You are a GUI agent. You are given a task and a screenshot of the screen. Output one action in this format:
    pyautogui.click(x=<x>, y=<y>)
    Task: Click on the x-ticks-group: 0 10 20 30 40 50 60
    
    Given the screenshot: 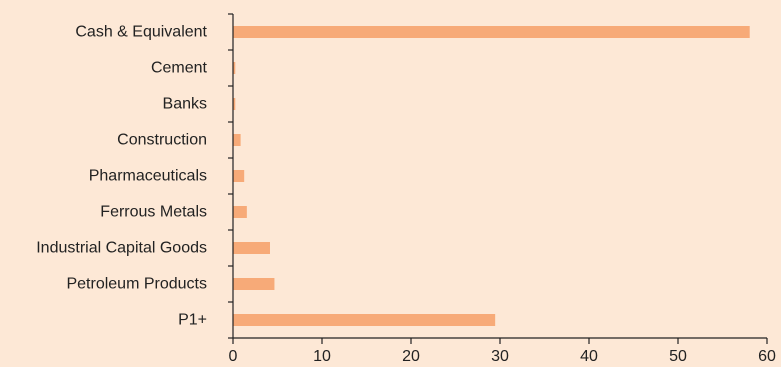 What is the action you would take?
    pyautogui.click(x=502, y=351)
    